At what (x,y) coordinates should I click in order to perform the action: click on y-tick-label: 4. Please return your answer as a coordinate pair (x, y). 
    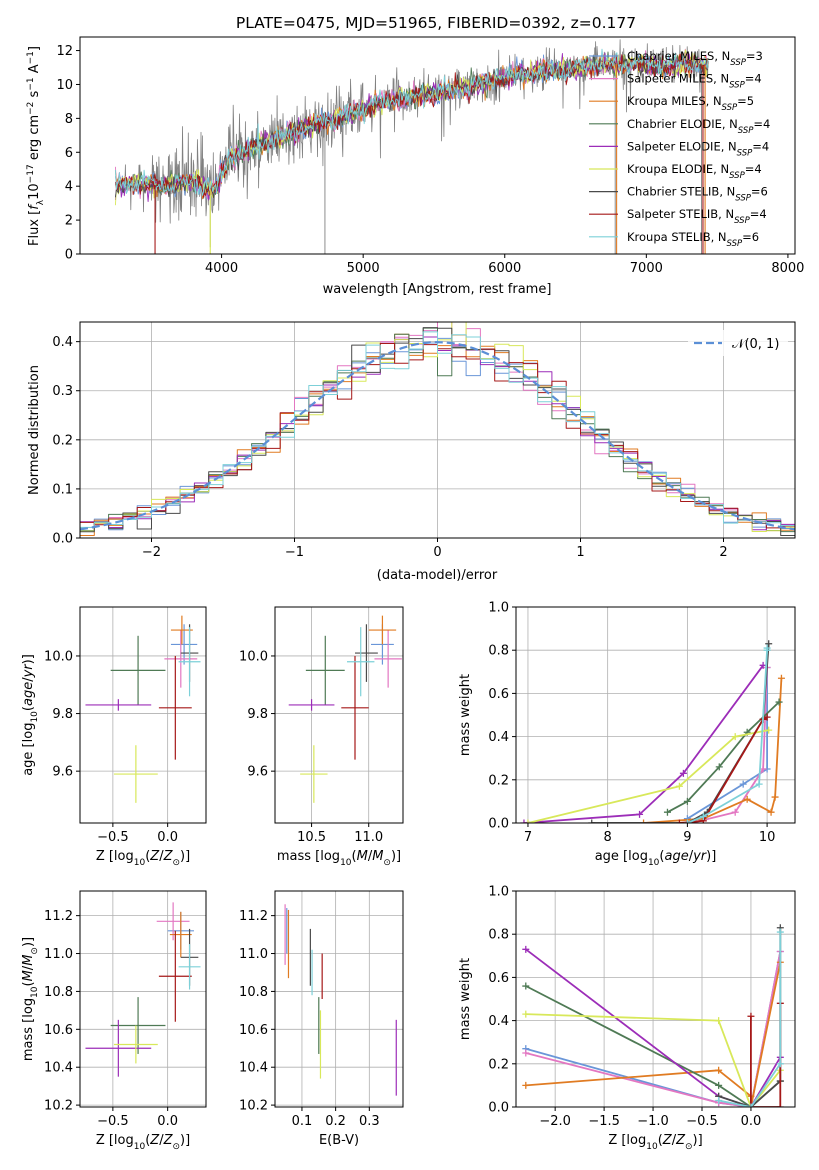
    Looking at the image, I should click on (69, 187).